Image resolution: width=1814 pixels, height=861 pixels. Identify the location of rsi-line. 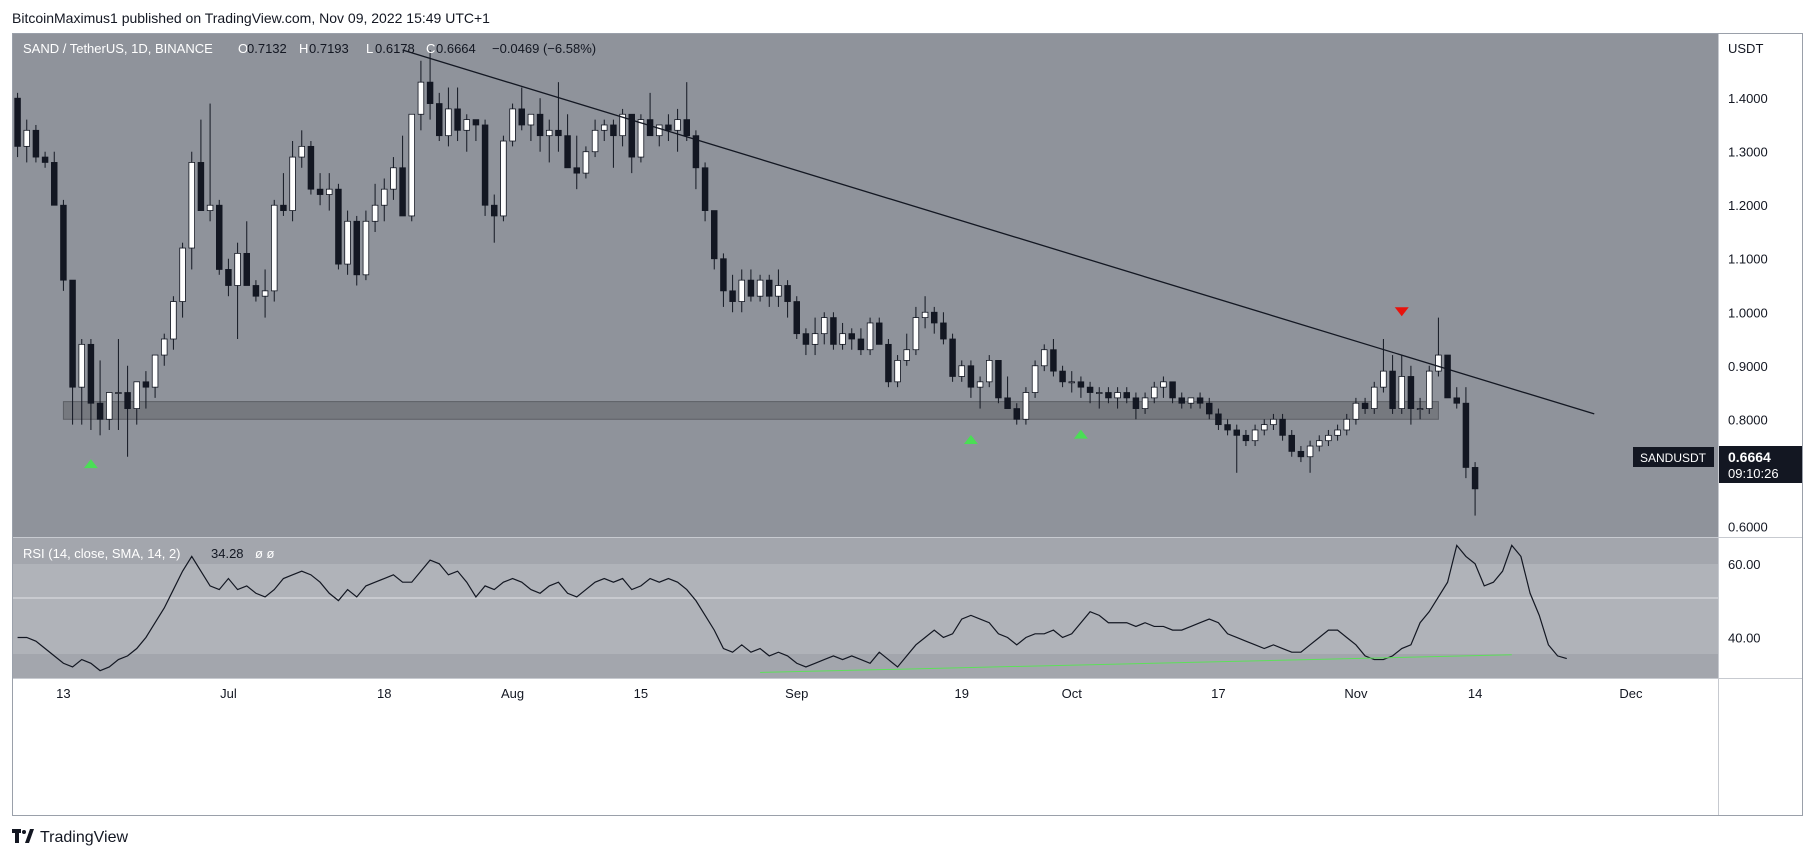
(792, 608).